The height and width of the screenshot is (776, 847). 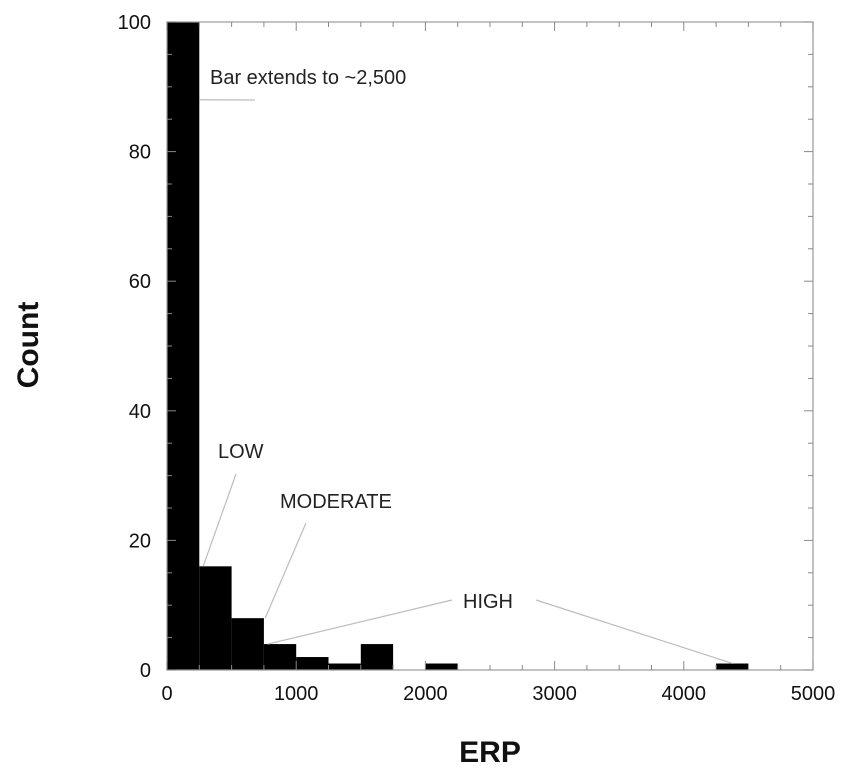 I want to click on y-tick-labels: 0 20 40 60 80 100, so click(x=134, y=347).